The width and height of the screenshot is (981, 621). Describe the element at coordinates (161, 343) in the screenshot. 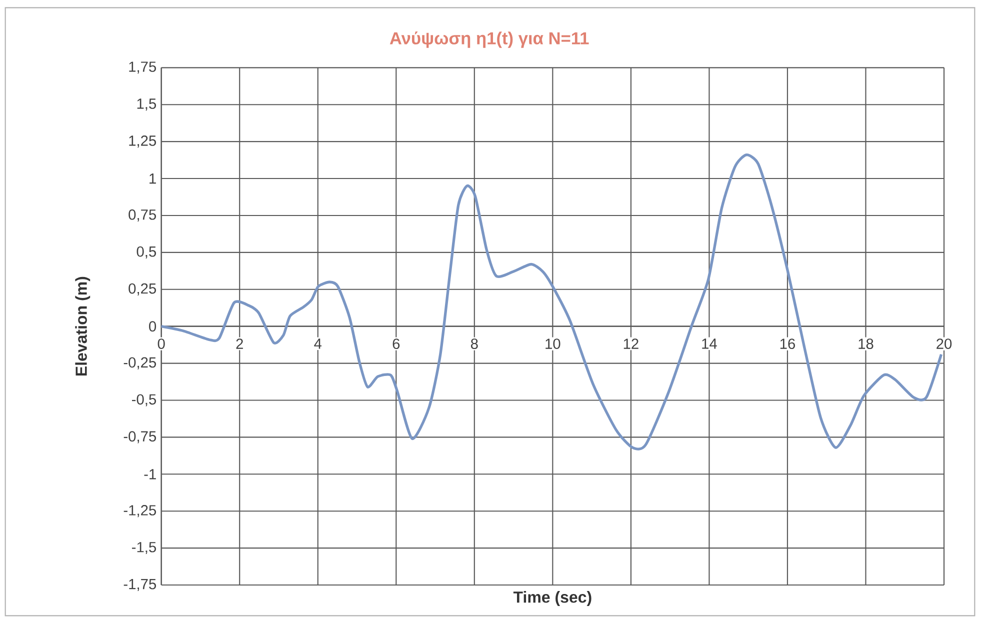

I see `x-tick-label: 0` at that location.